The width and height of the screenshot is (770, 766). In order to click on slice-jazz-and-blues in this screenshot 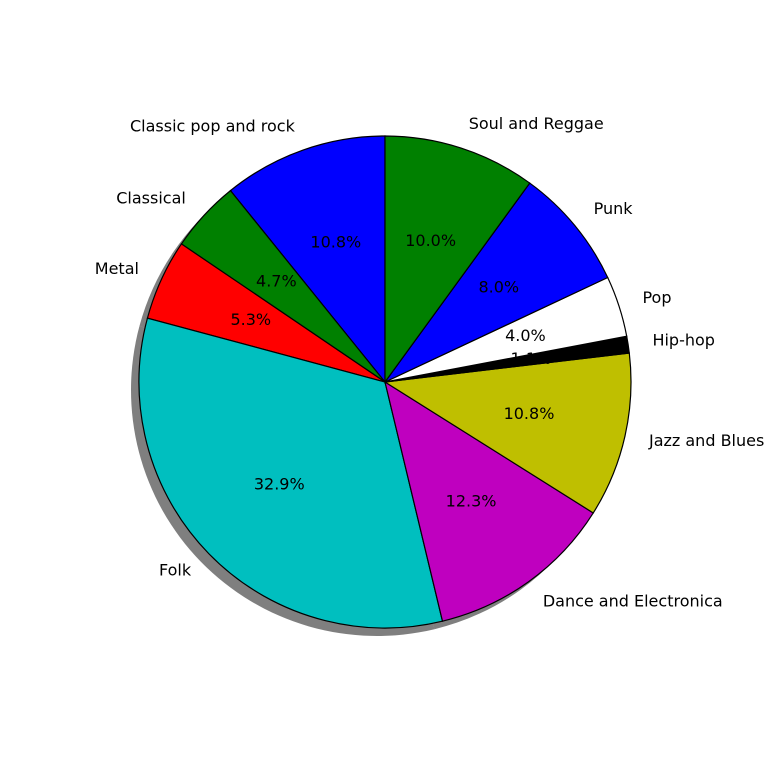, I will do `click(507, 433)`.